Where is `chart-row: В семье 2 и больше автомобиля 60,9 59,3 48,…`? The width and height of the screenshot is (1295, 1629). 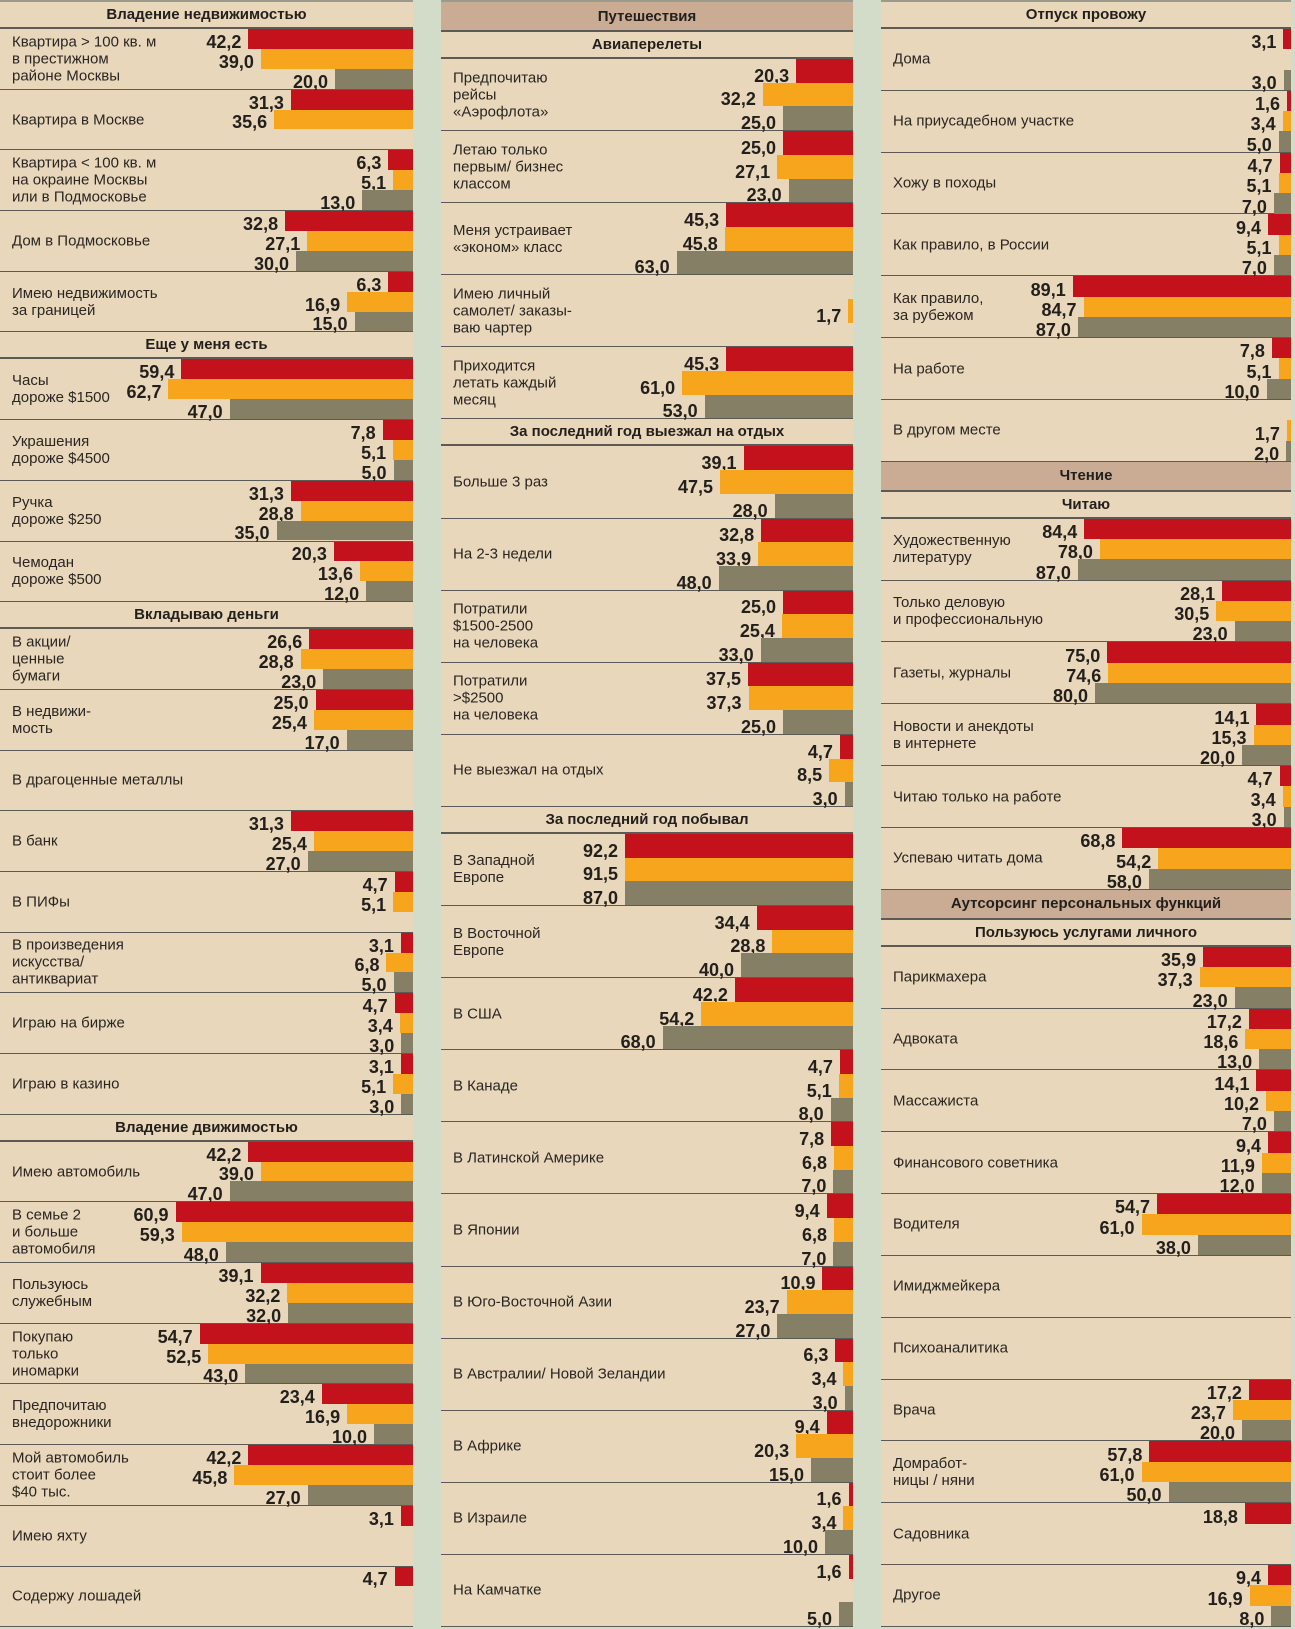 chart-row: В семье 2 и больше автомобиля 60,9 59,3 48,… is located at coordinates (206, 1233).